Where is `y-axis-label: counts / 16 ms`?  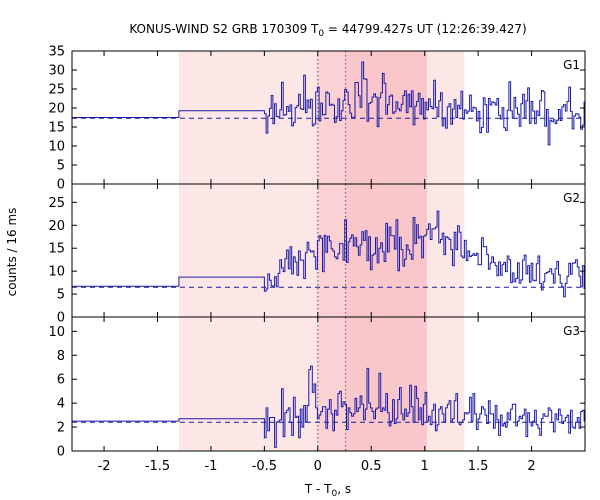 y-axis-label: counts / 16 ms is located at coordinates (12, 252).